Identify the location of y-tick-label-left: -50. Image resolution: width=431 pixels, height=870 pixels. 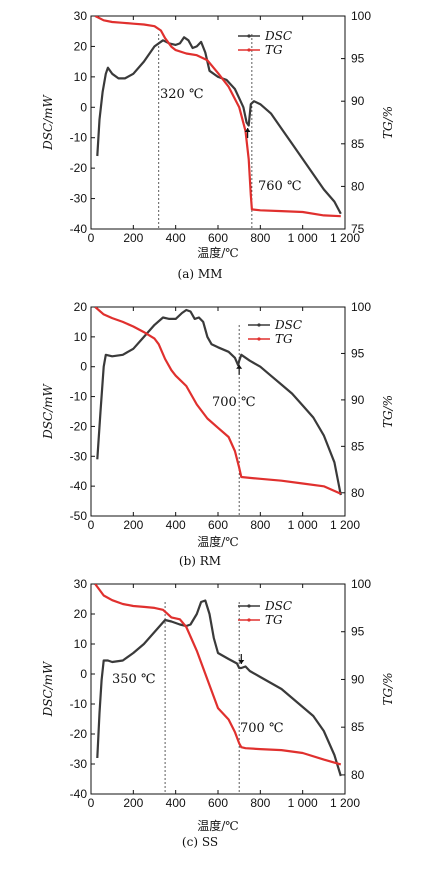
(79, 516).